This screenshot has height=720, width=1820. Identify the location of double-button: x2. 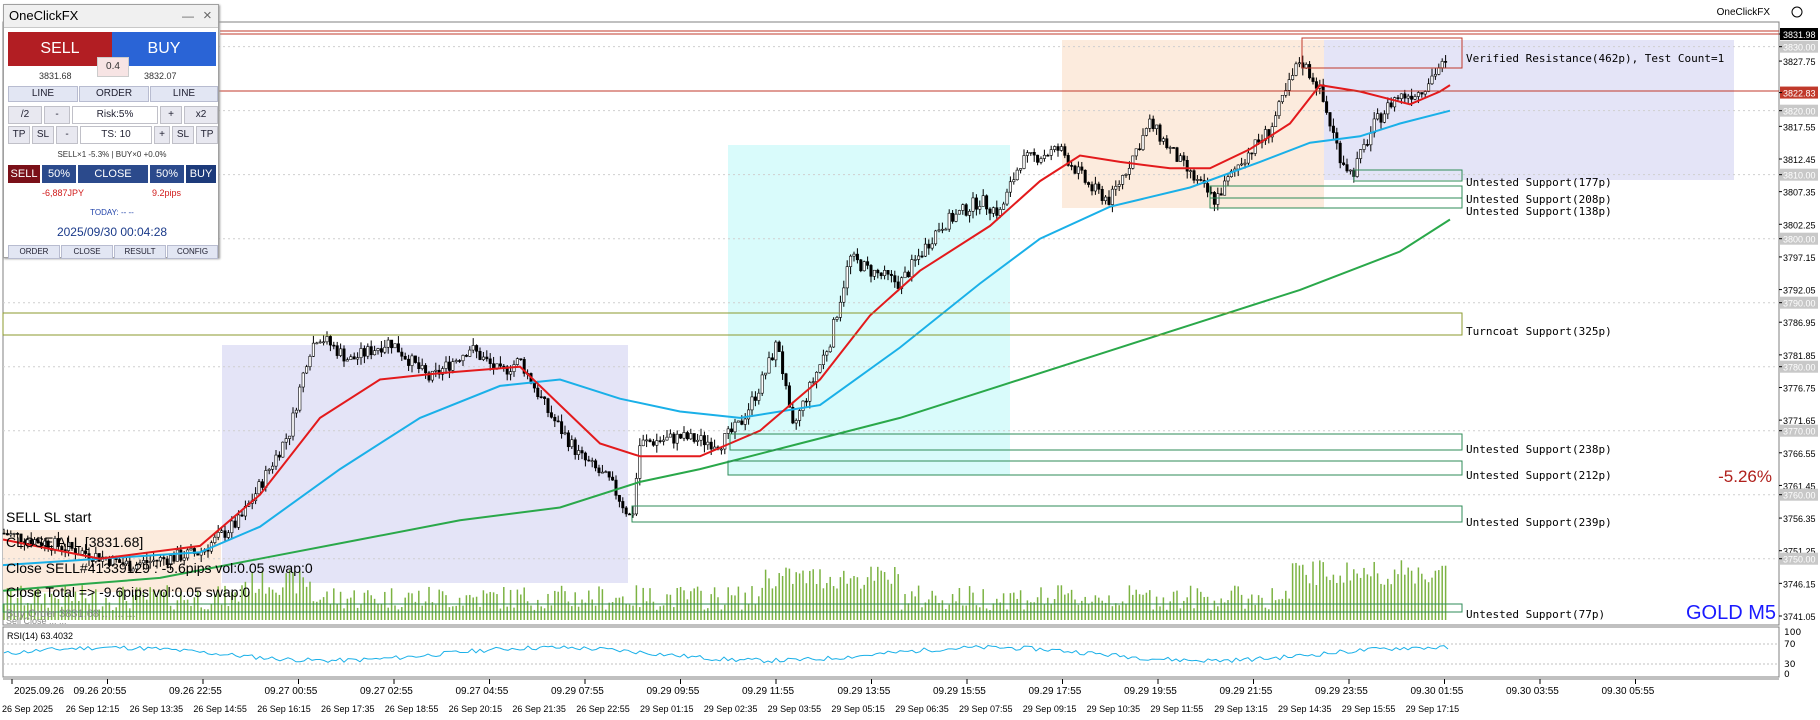
(201, 115).